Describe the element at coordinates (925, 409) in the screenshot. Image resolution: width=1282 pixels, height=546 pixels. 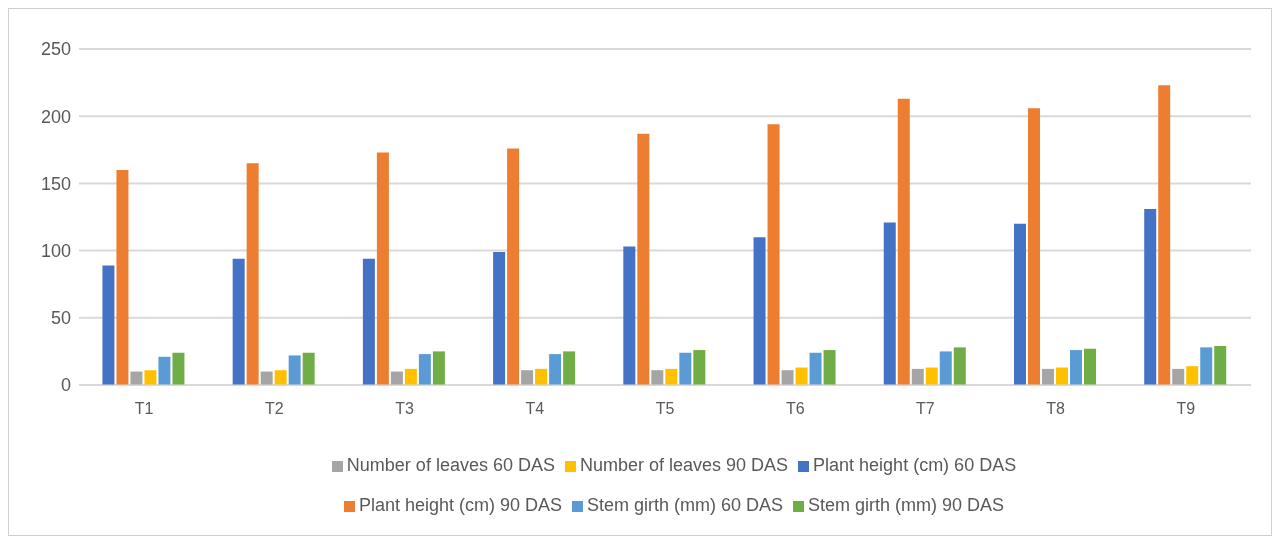
I see `x-tick-label: T7` at that location.